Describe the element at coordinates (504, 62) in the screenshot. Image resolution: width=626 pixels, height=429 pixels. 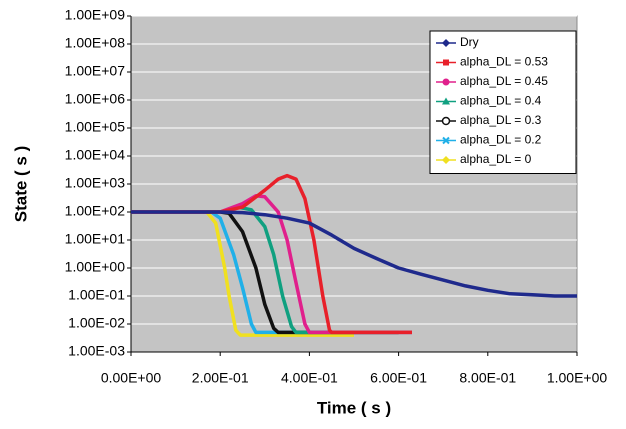
I see `legend-label: alpha_DL = 0.53` at that location.